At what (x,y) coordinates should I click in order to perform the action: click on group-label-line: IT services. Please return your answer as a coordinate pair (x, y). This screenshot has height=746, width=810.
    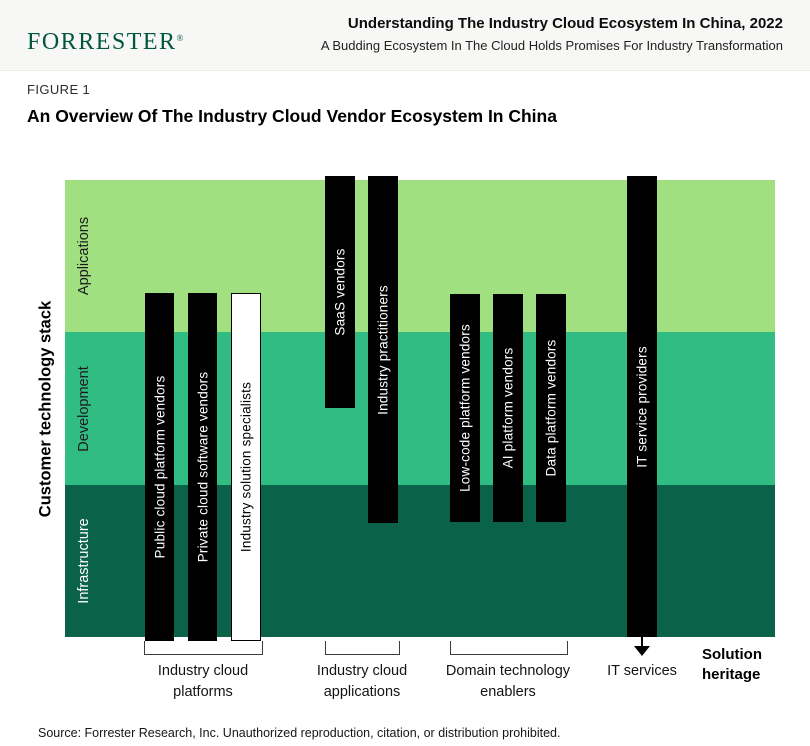
    Looking at the image, I should click on (642, 671).